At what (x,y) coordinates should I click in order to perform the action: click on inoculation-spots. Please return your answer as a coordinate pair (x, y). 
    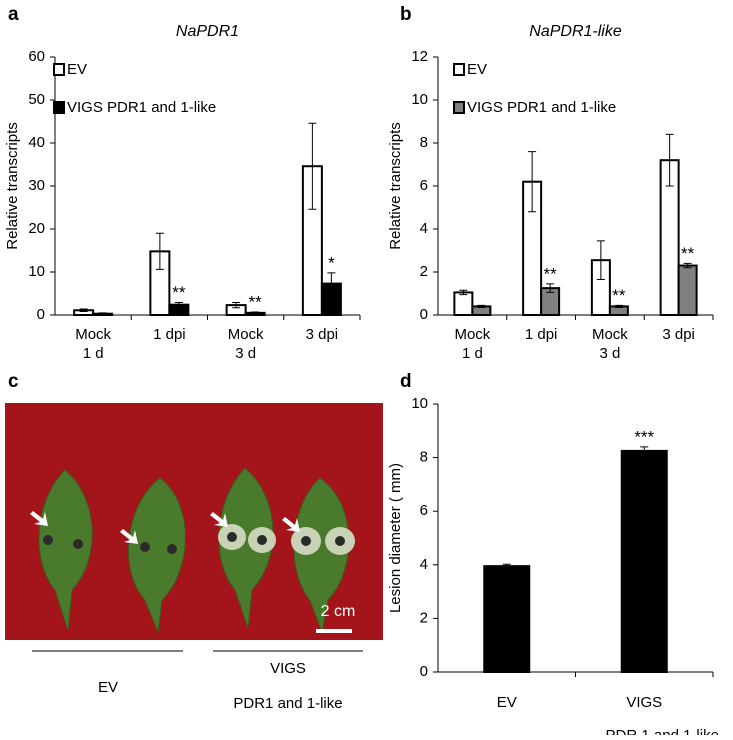
    Looking at the image, I should click on (194, 543).